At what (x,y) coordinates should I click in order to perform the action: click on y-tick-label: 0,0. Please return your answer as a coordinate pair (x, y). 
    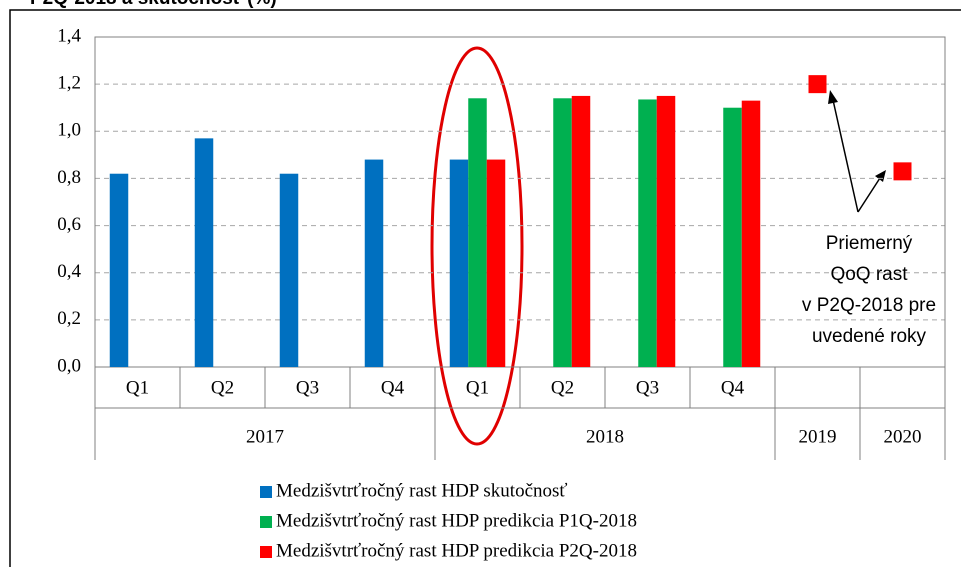
    Looking at the image, I should click on (69, 365).